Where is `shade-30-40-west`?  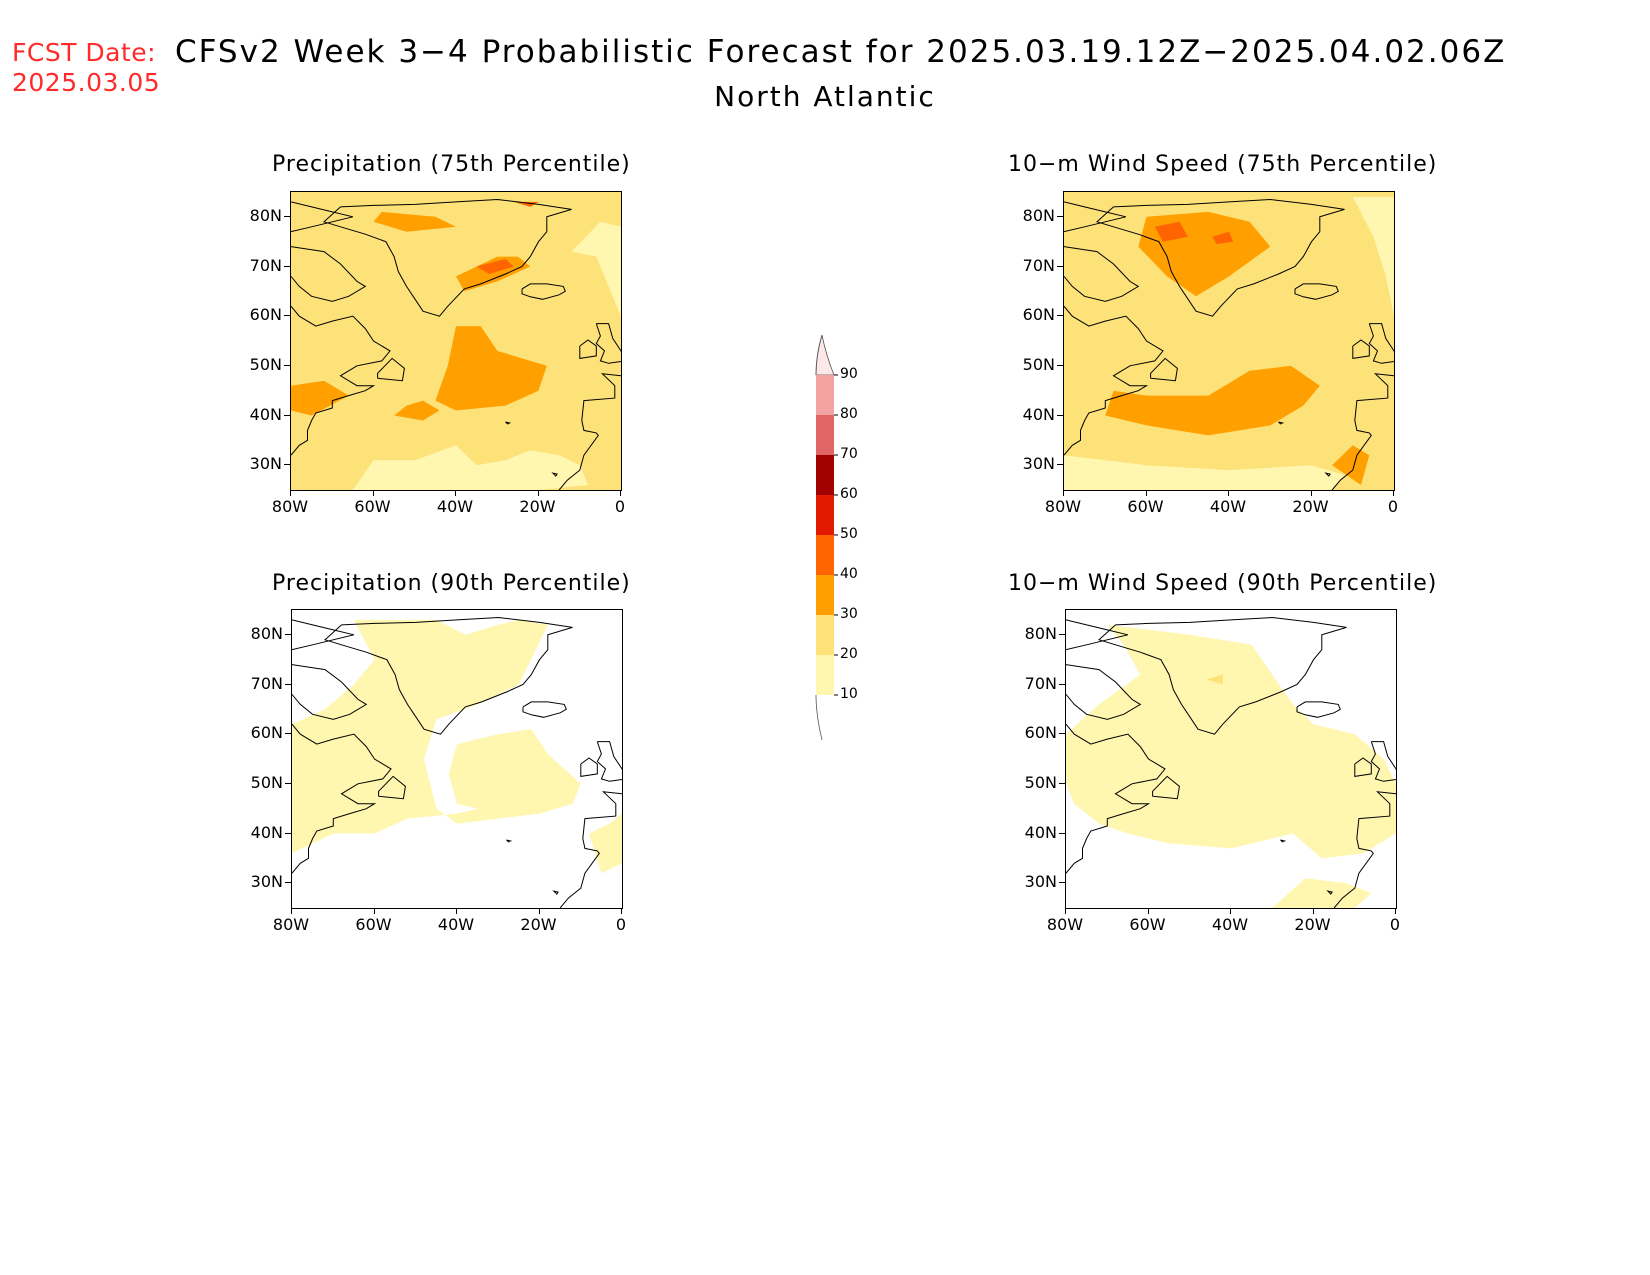
shade-30-40-west is located at coordinates (320, 398).